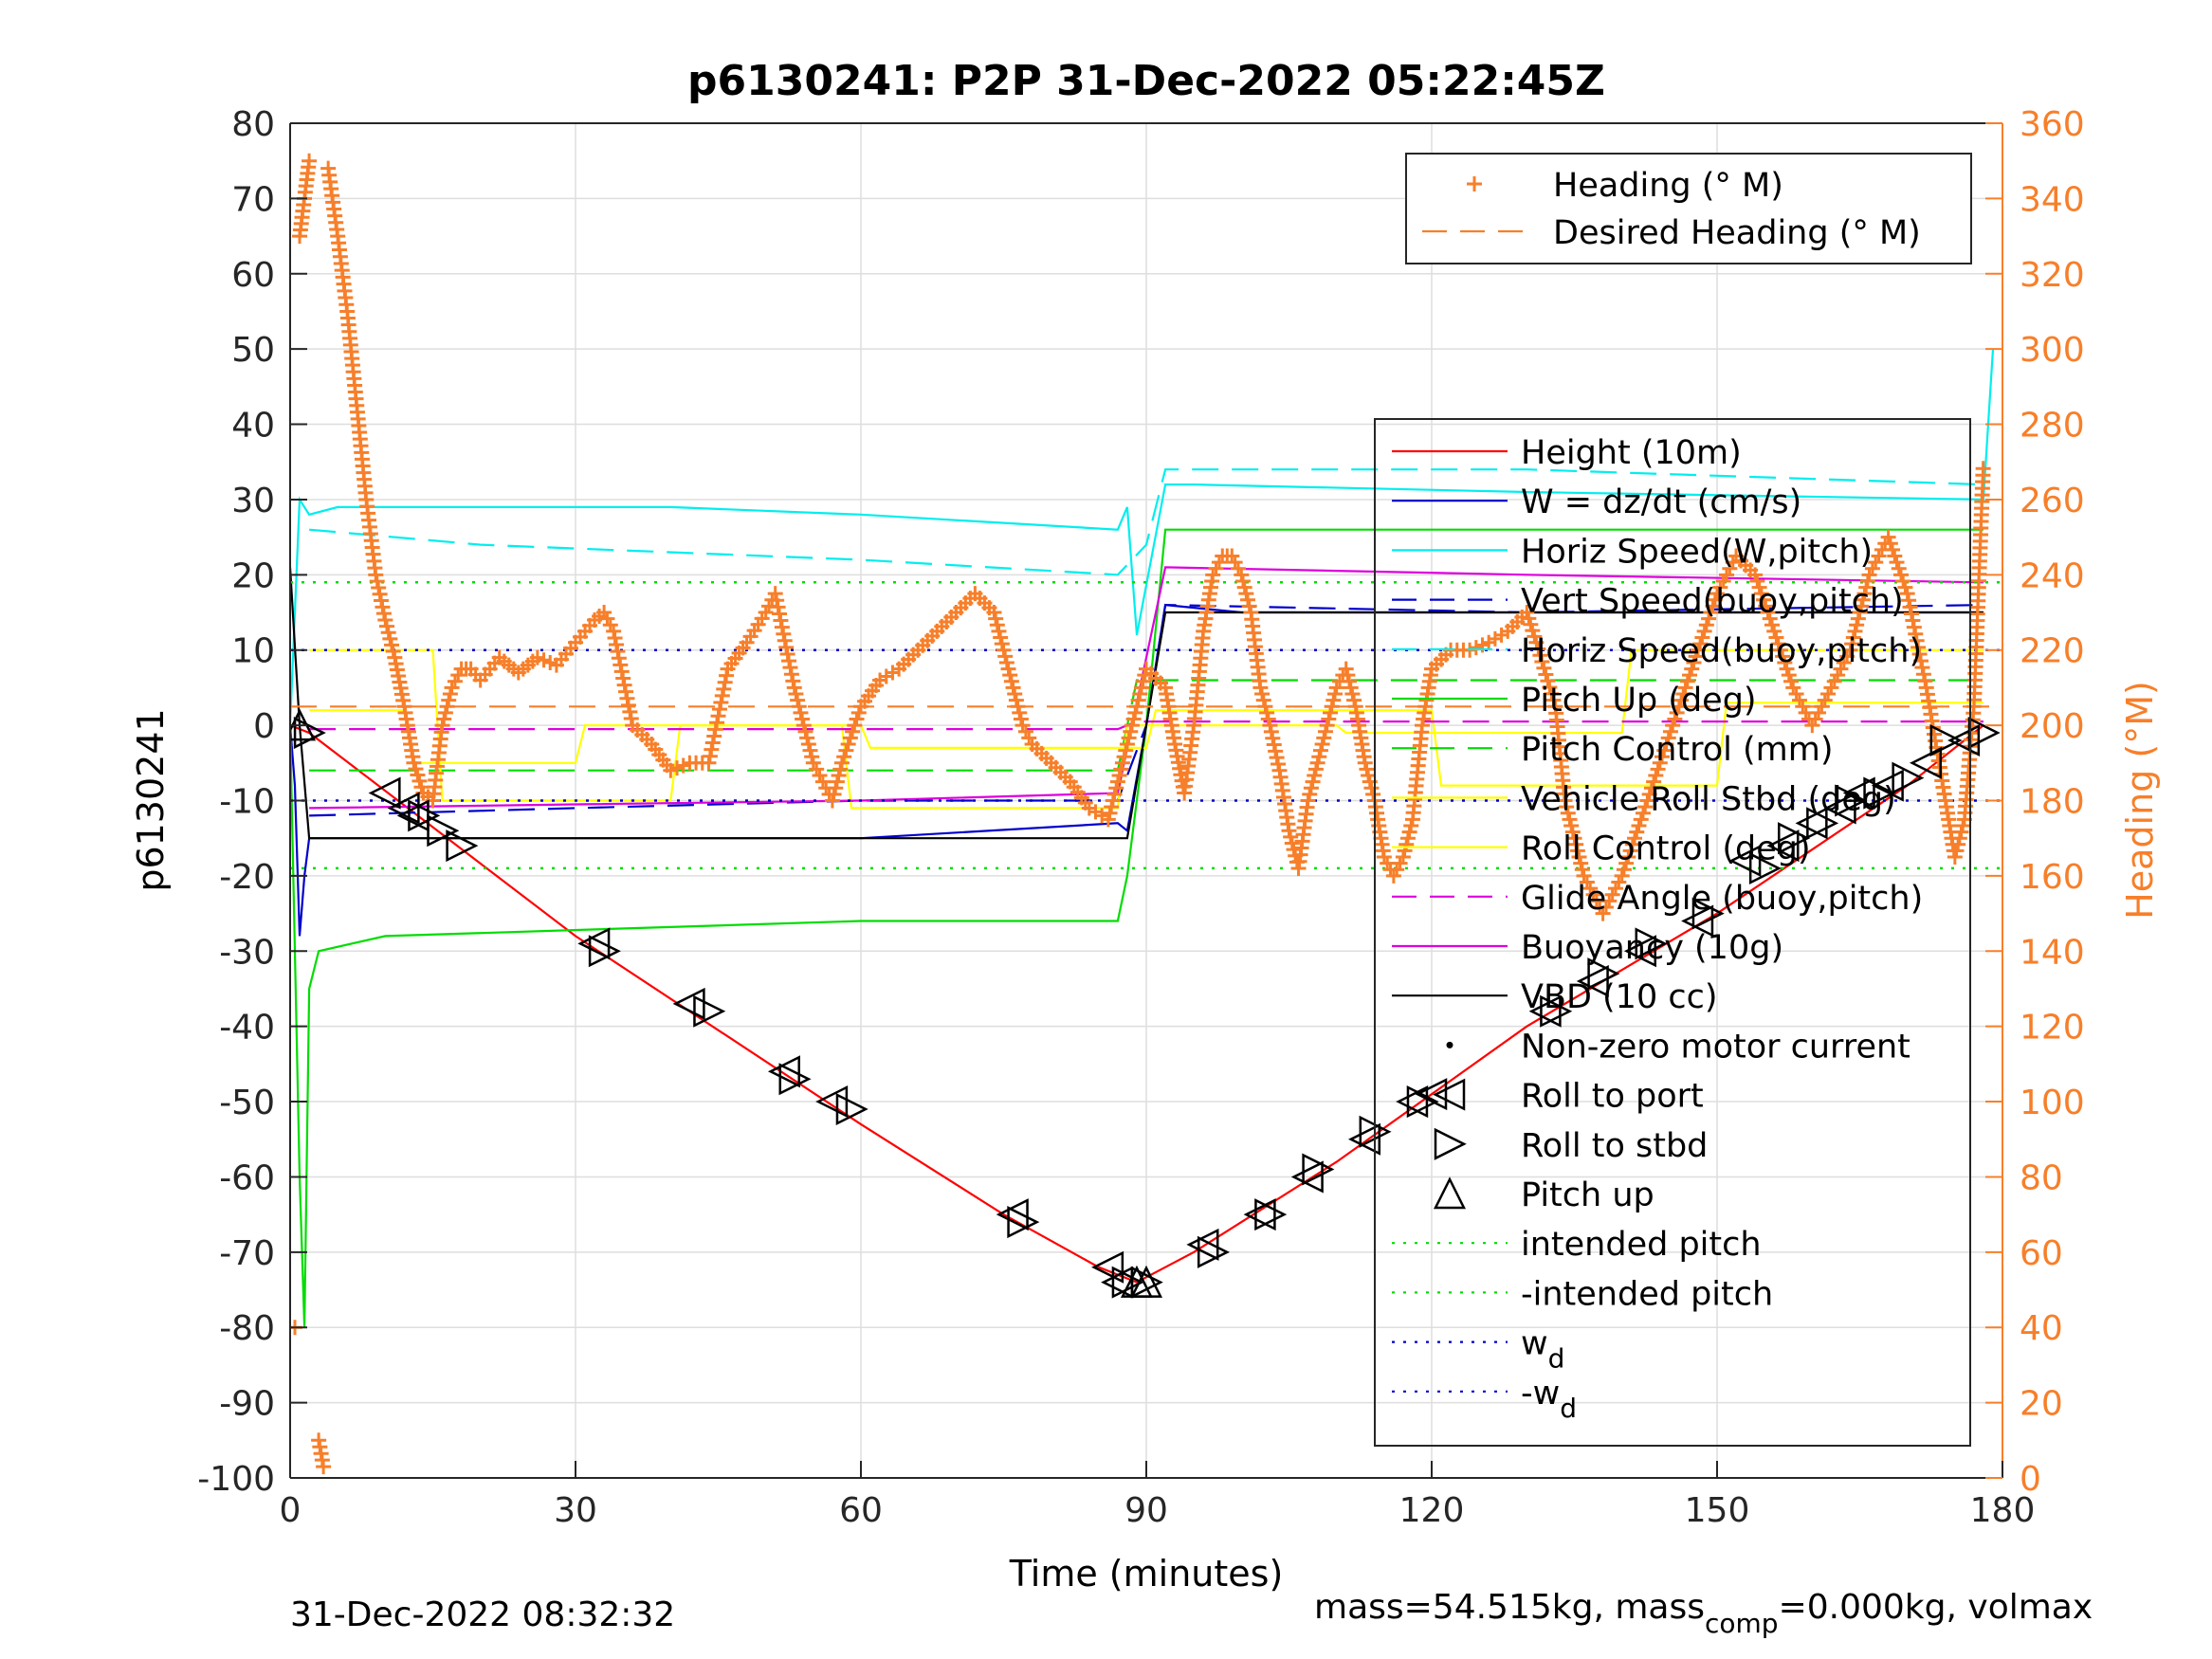 The width and height of the screenshot is (2212, 1659). What do you see at coordinates (1146, 729) in the screenshot?
I see `series-roll-control-deg` at bounding box center [1146, 729].